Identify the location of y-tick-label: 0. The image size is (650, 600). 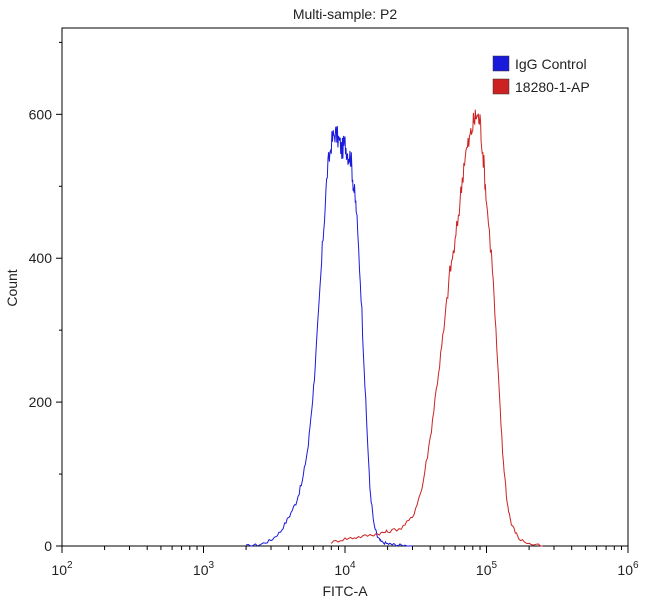
(48, 546).